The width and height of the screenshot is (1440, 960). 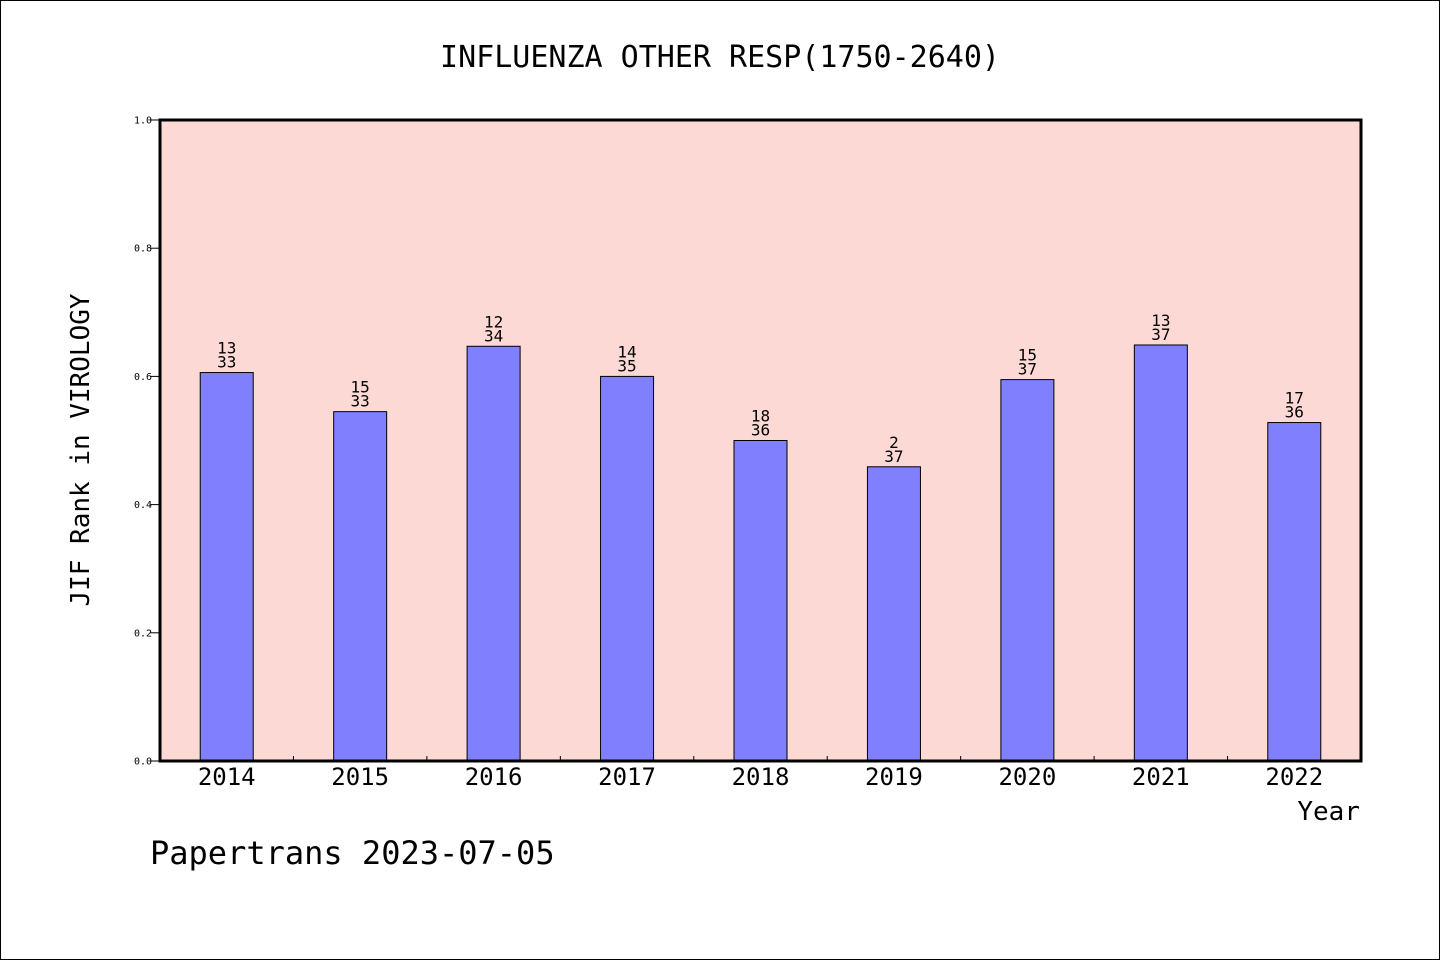 I want to click on bar-label-total: 35, so click(x=626, y=365).